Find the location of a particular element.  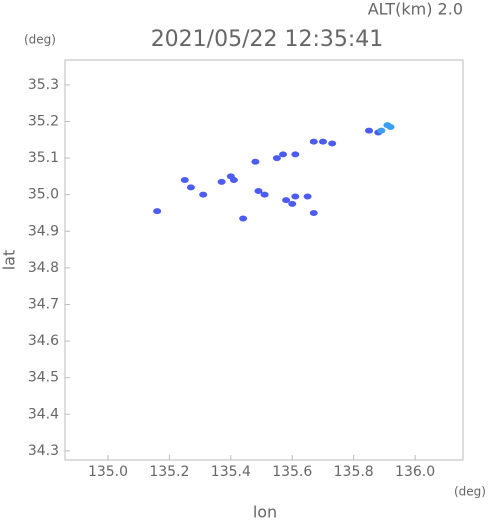

x-tick-label: 135.8 is located at coordinates (354, 472).